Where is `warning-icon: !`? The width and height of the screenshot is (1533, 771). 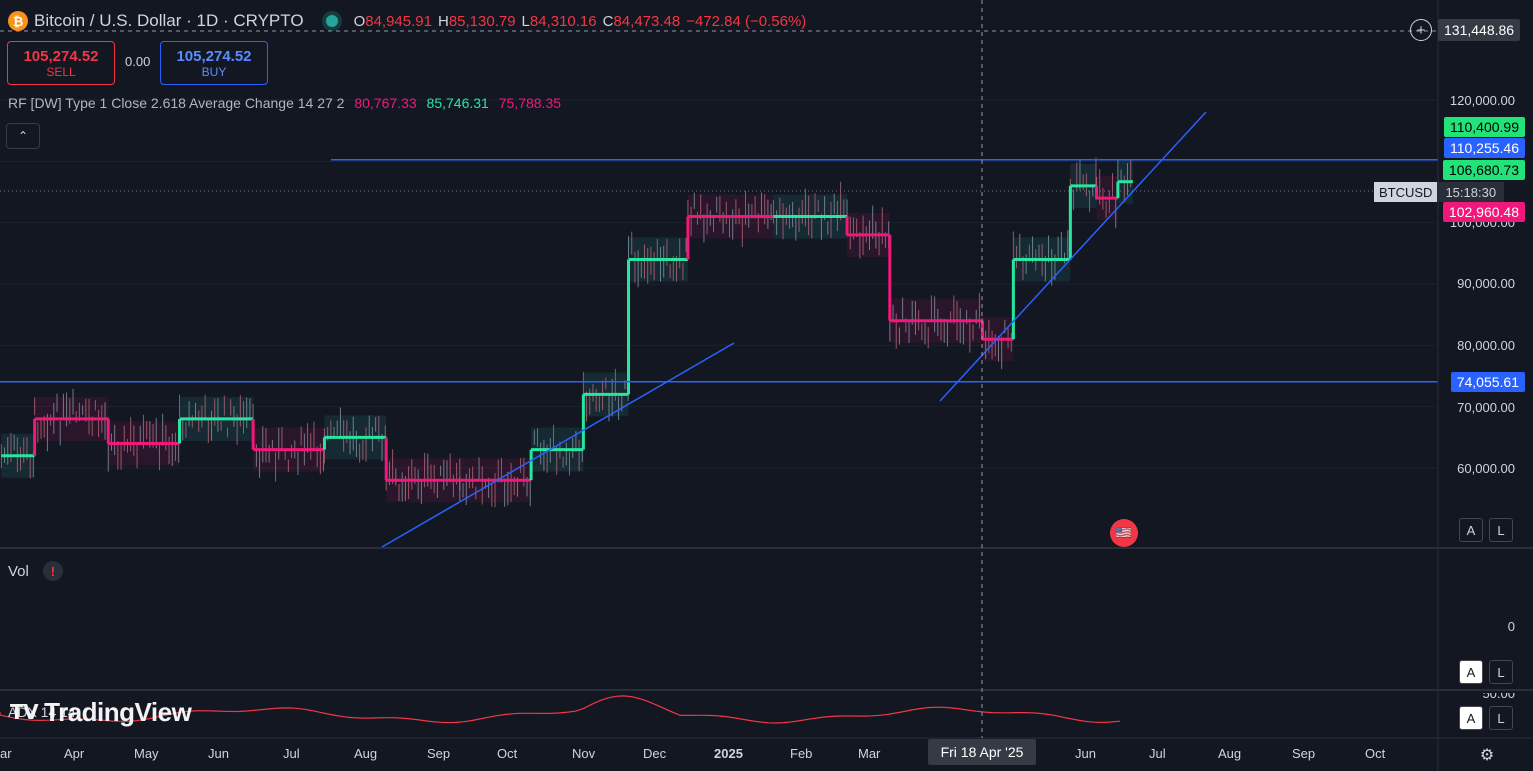 warning-icon: ! is located at coordinates (52, 571).